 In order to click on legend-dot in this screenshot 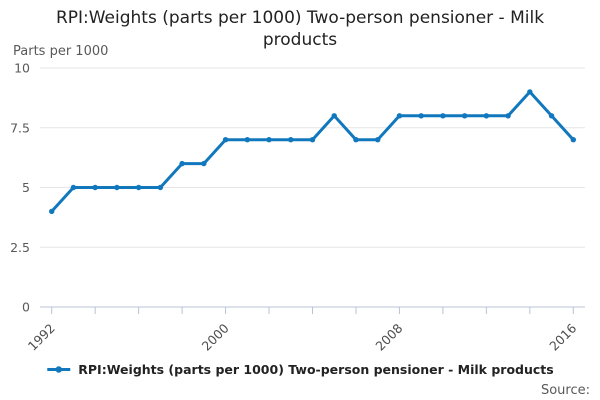, I will do `click(58, 369)`.